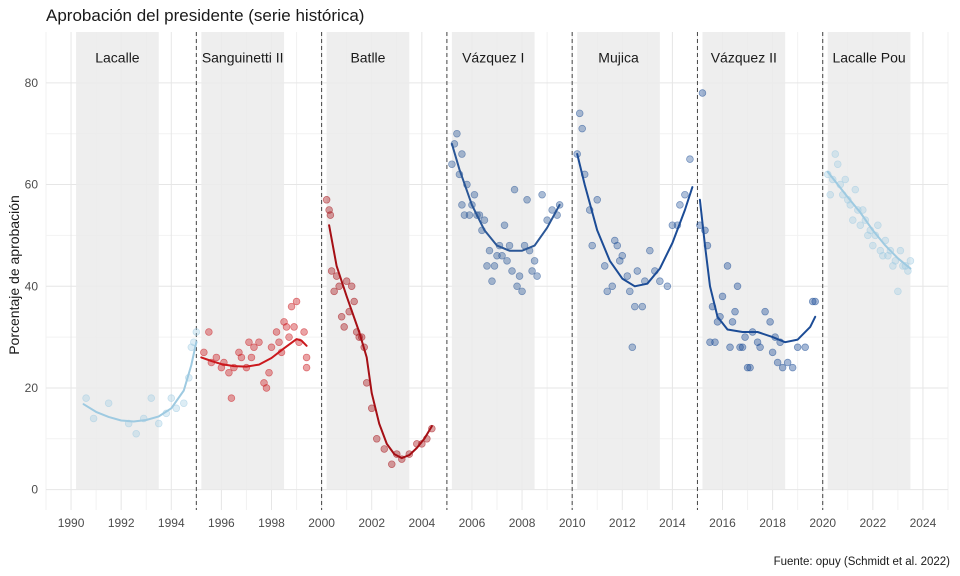 This screenshot has height=576, width=960. Describe the element at coordinates (321, 523) in the screenshot. I see `x-tick-label: 2000` at that location.